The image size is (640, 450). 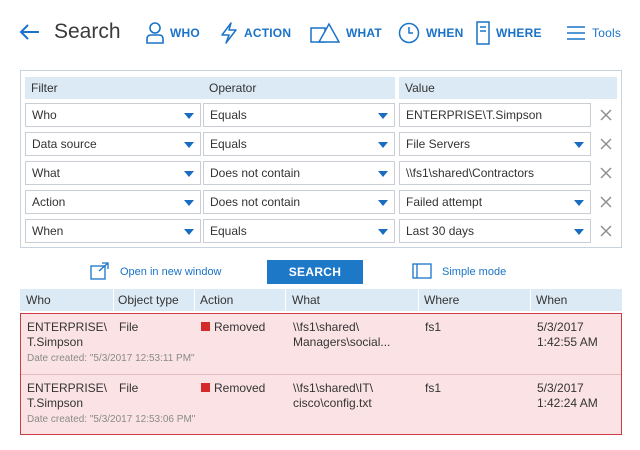 What do you see at coordinates (576, 33) in the screenshot?
I see `hamburger-icon` at bounding box center [576, 33].